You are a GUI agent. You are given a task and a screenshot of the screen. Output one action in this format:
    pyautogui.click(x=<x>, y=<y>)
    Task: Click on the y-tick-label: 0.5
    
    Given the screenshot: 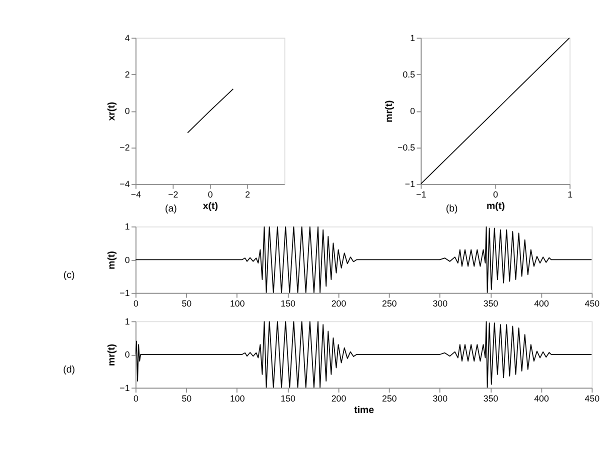 What is the action you would take?
    pyautogui.click(x=409, y=74)
    